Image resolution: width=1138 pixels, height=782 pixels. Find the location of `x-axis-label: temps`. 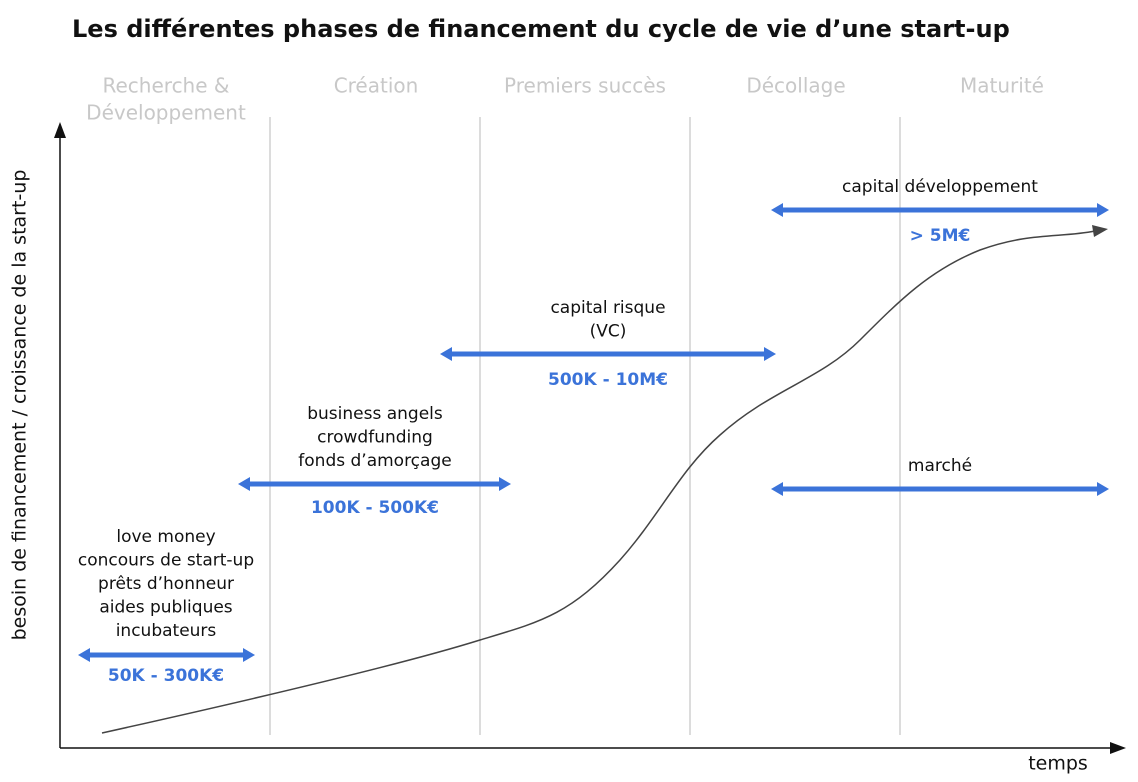

x-axis-label: temps is located at coordinates (1058, 764).